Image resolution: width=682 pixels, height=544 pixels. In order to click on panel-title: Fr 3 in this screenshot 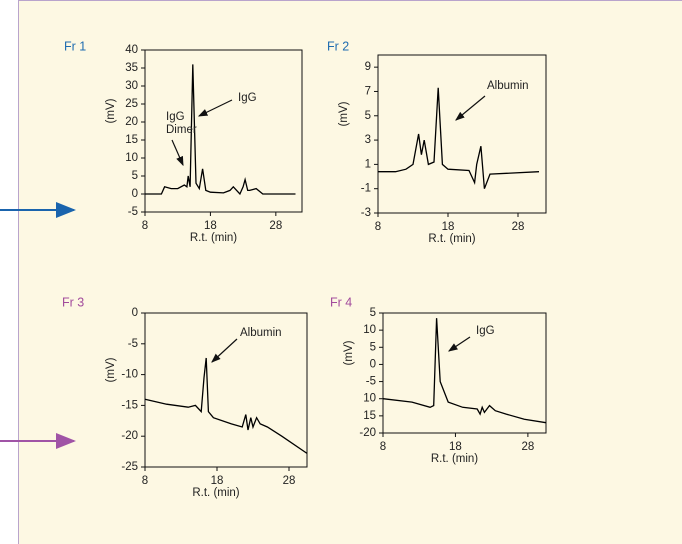, I will do `click(73, 302)`.